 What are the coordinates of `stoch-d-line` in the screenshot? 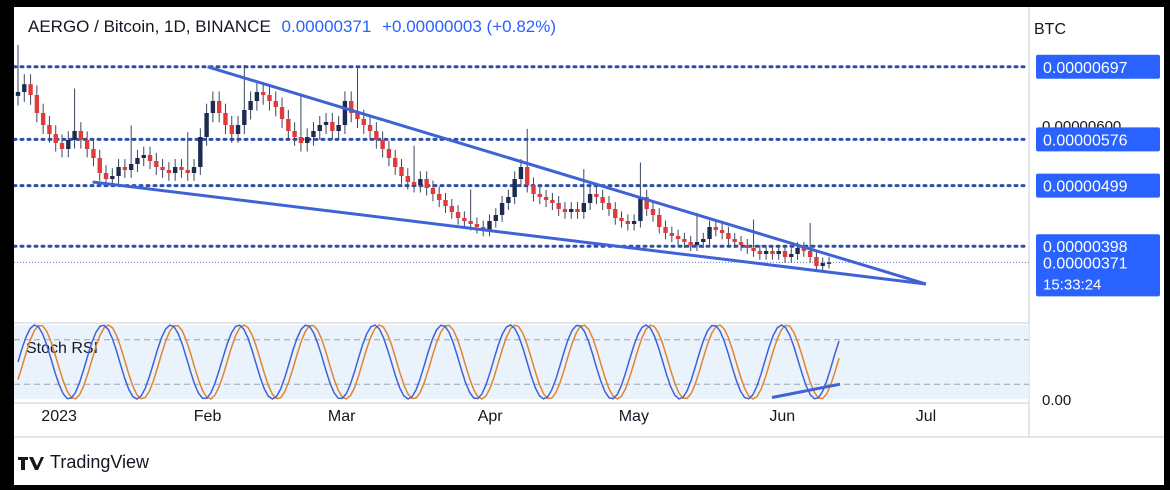 It's located at (428, 362).